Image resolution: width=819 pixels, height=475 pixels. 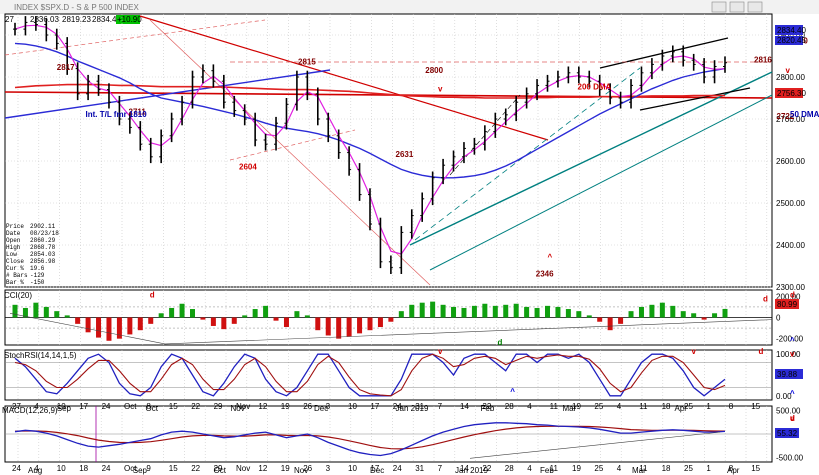 I want to click on info-label: High, so click(x=13, y=247).